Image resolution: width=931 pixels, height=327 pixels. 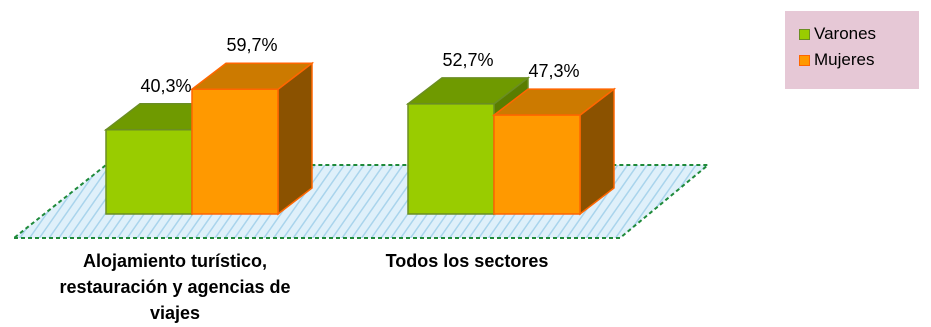 What do you see at coordinates (467, 60) in the screenshot?
I see `data-label: 52,7%` at bounding box center [467, 60].